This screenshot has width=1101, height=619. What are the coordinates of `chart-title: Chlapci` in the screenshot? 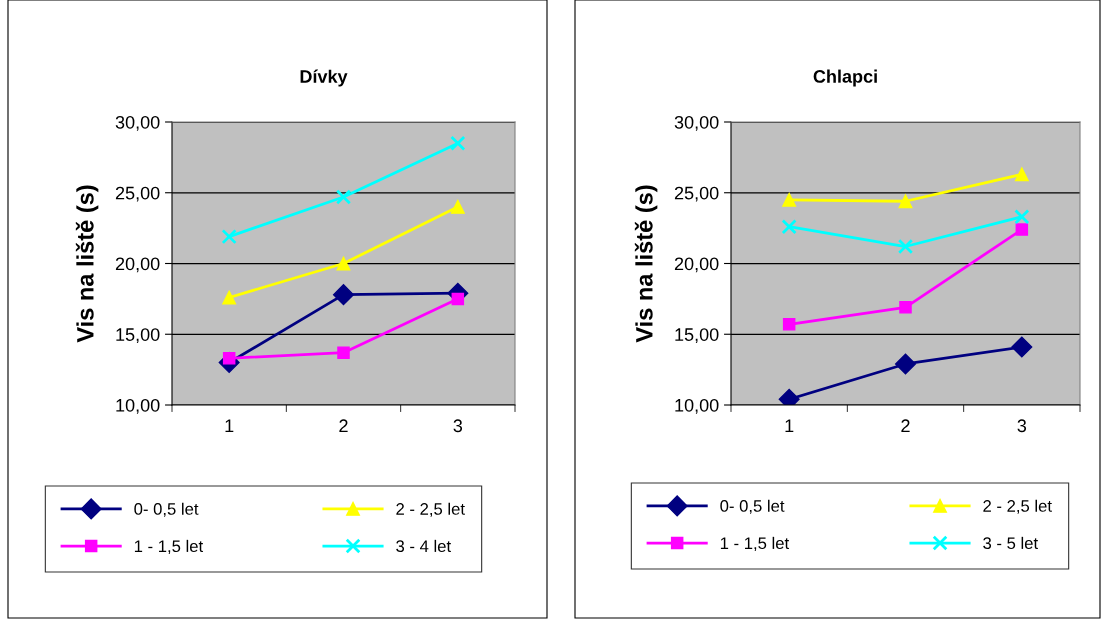 It's located at (845, 78).